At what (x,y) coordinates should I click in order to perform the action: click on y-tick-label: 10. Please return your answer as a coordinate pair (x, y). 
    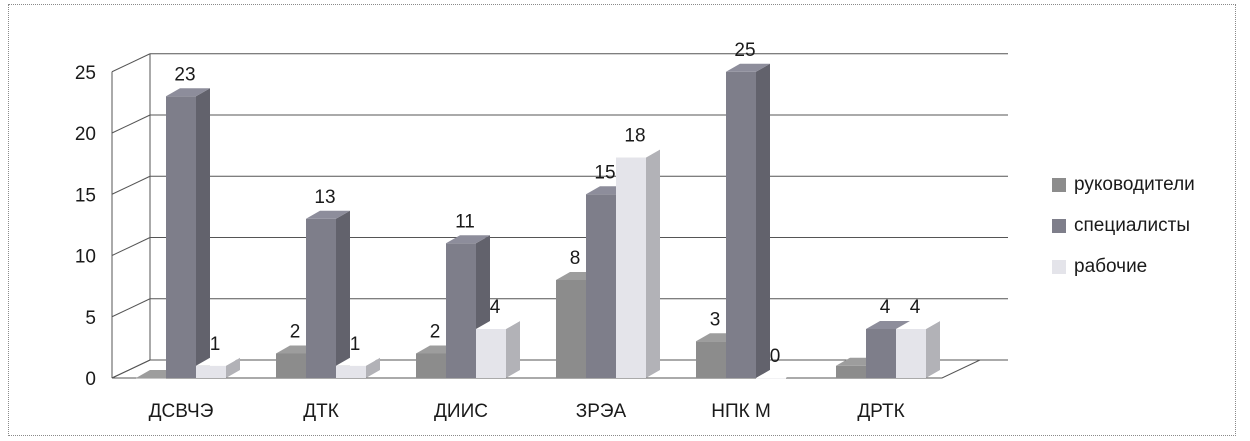
    Looking at the image, I should click on (85, 257).